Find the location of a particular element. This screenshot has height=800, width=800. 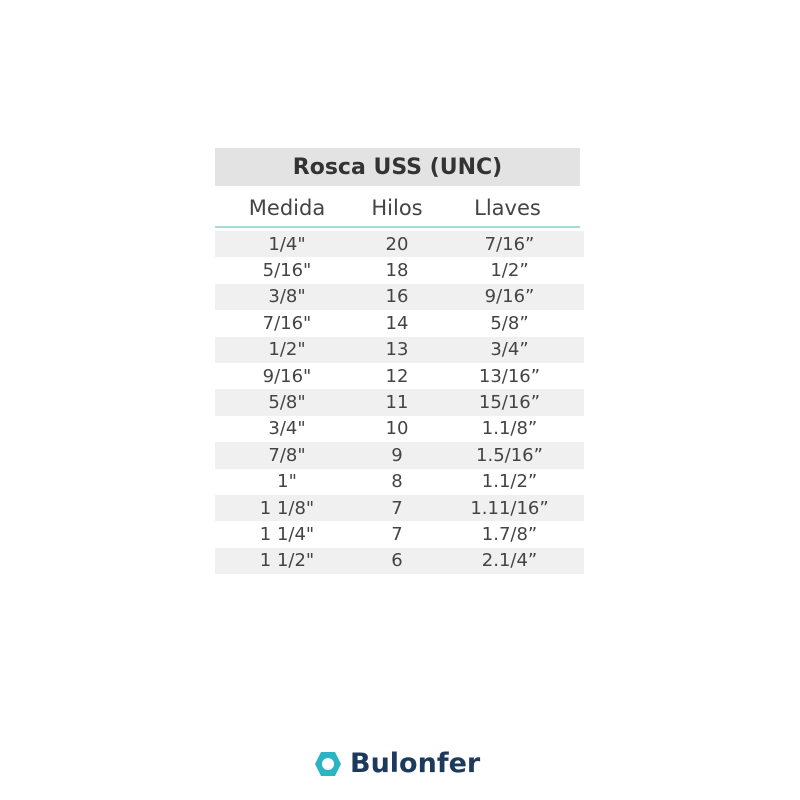

header-hilos: Hilos is located at coordinates (397, 208).